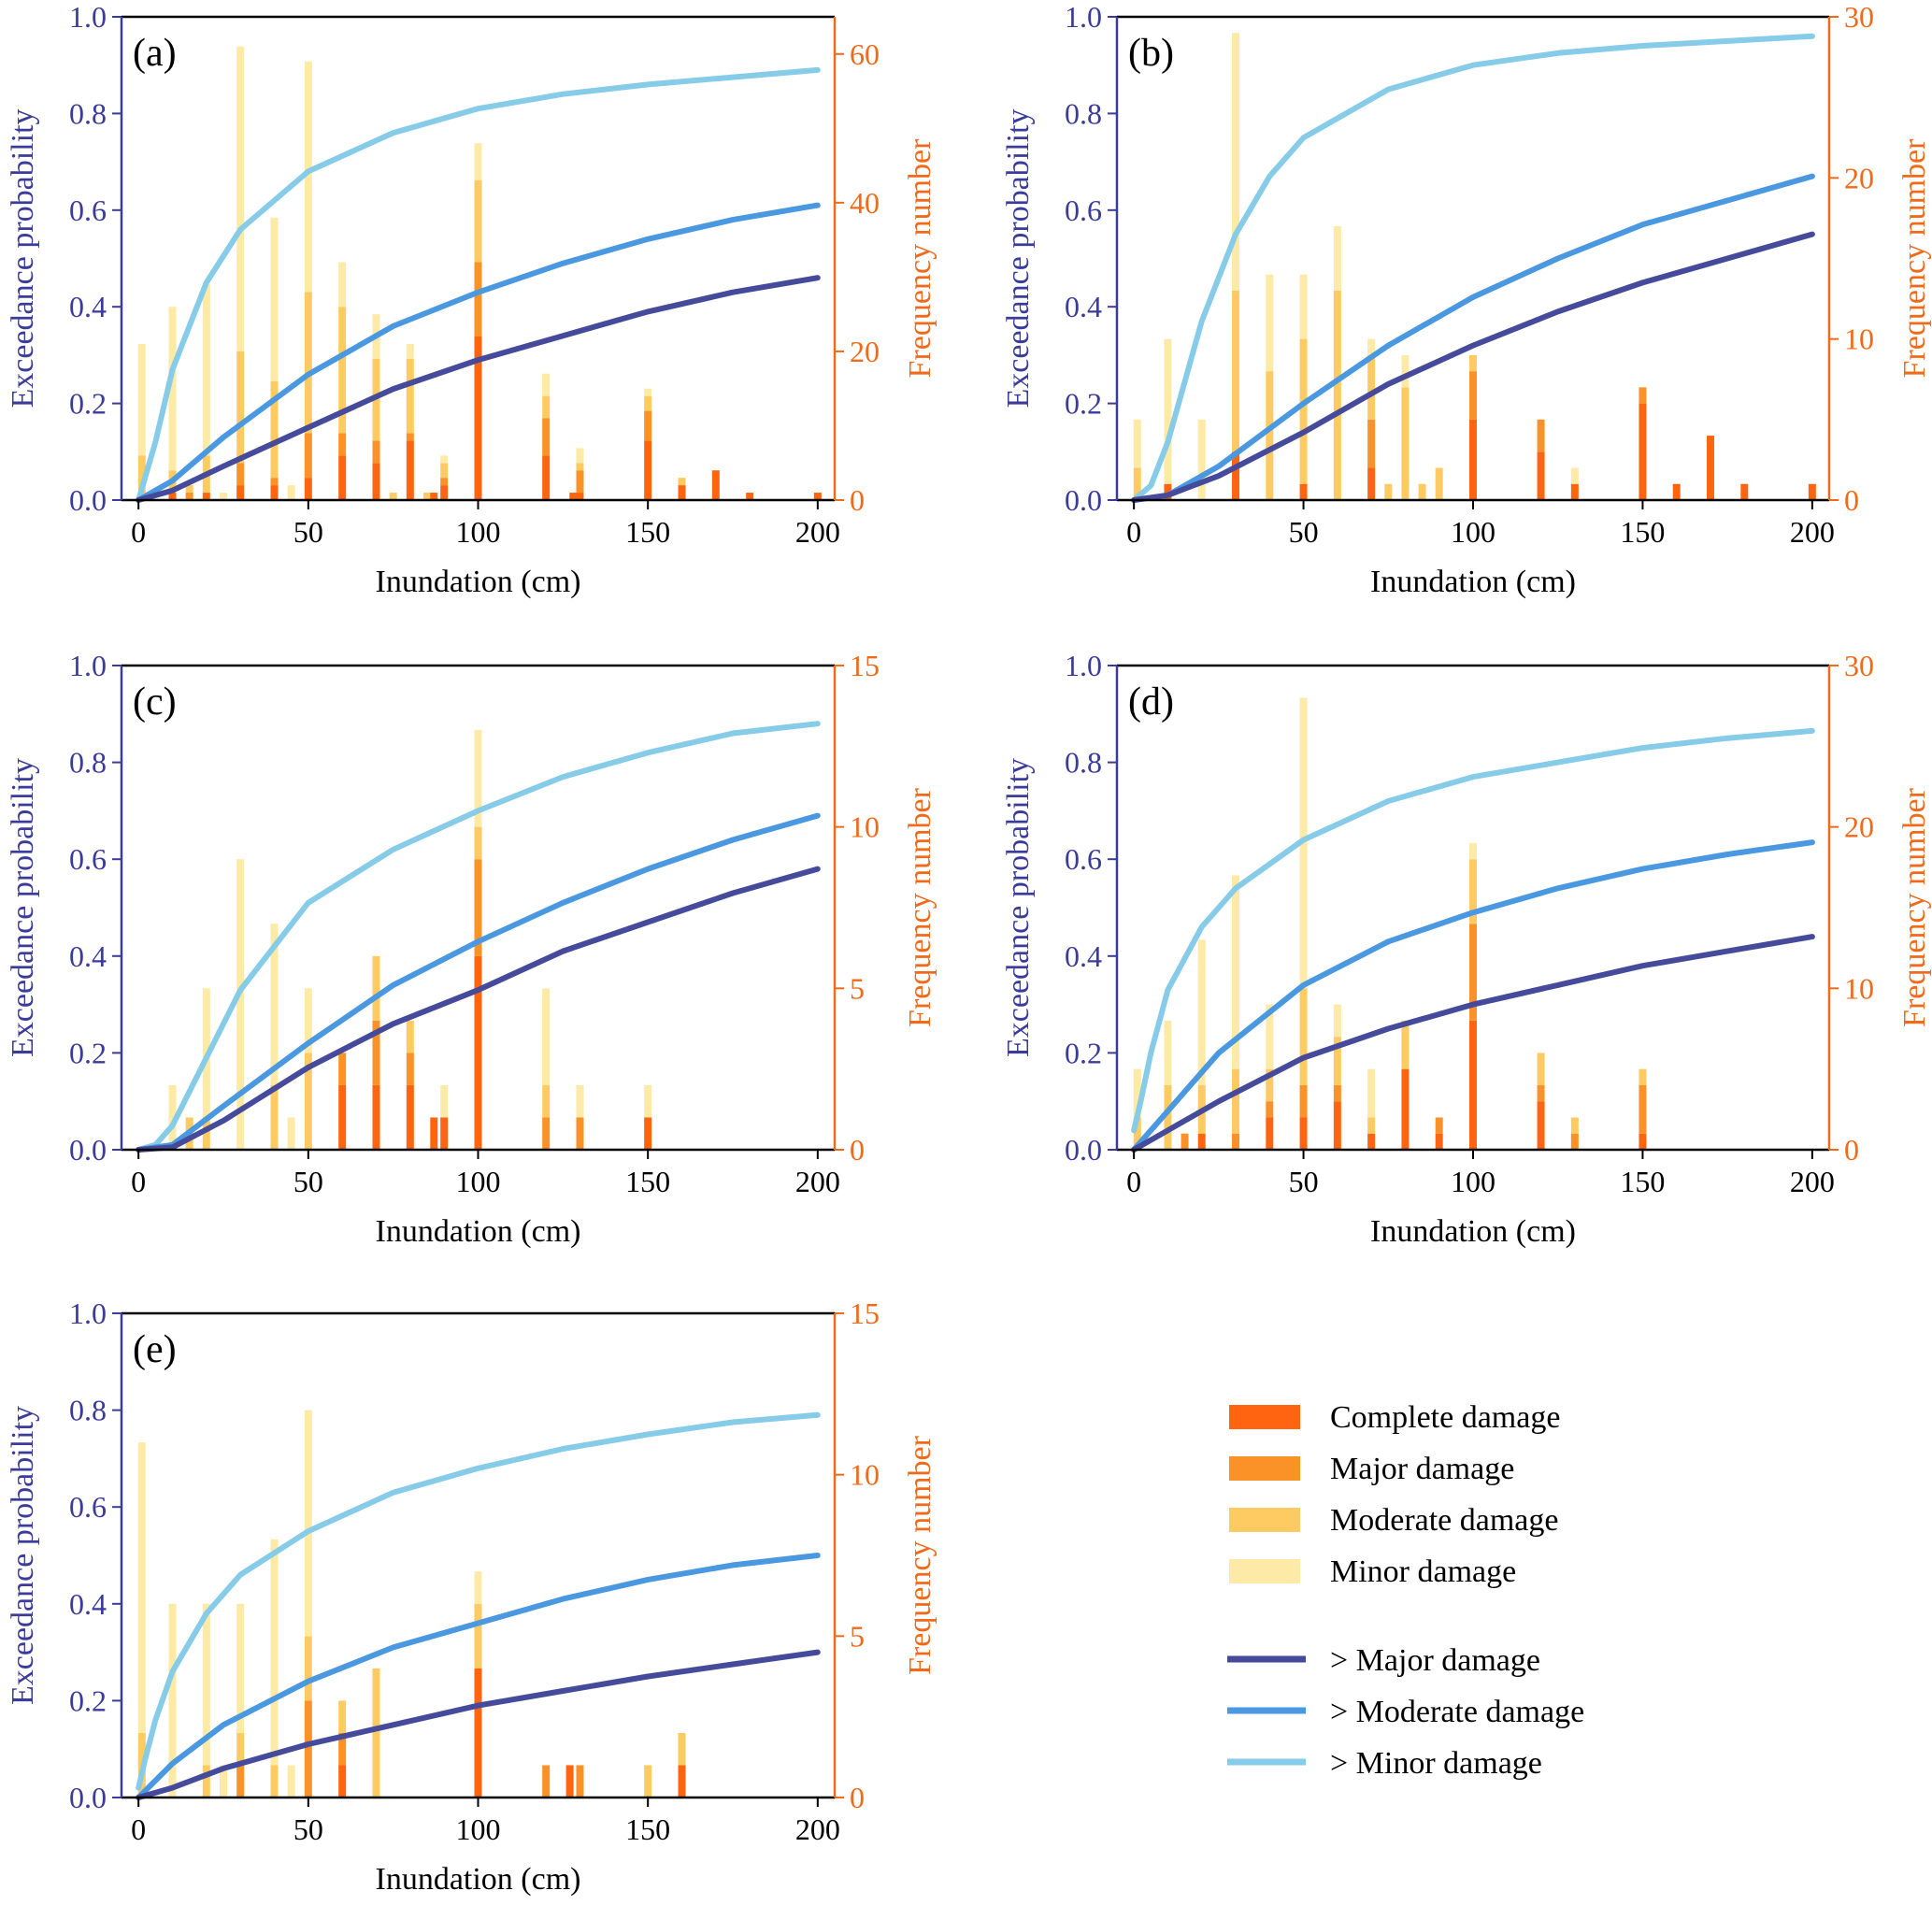 The width and height of the screenshot is (1932, 1905). I want to click on legend-label: > Minor damage, so click(1436, 1763).